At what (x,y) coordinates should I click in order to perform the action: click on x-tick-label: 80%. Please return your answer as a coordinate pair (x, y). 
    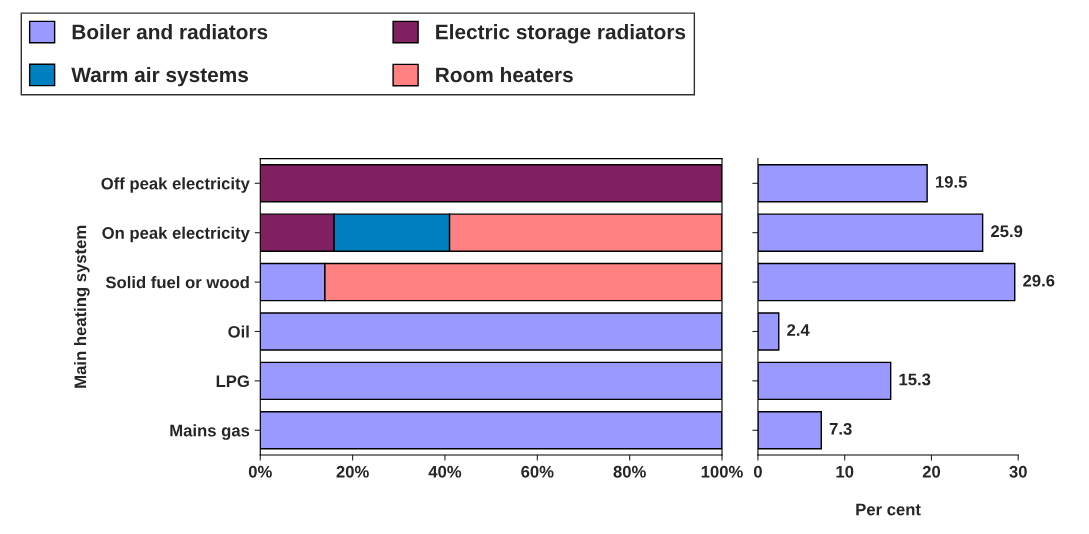
    Looking at the image, I should click on (629, 471).